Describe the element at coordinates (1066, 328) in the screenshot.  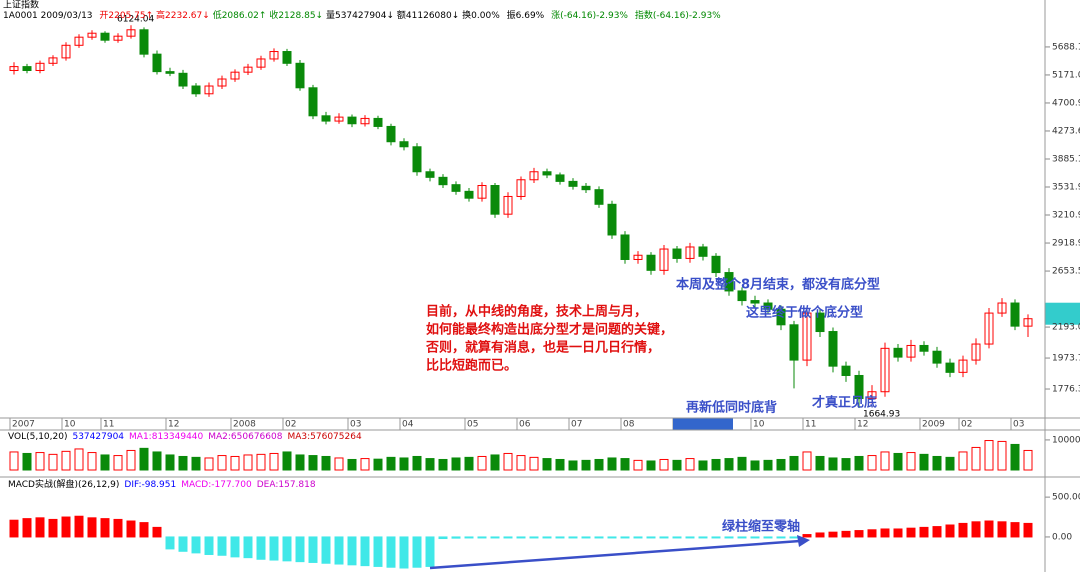
I see `y-tick-label: 2193.0` at that location.